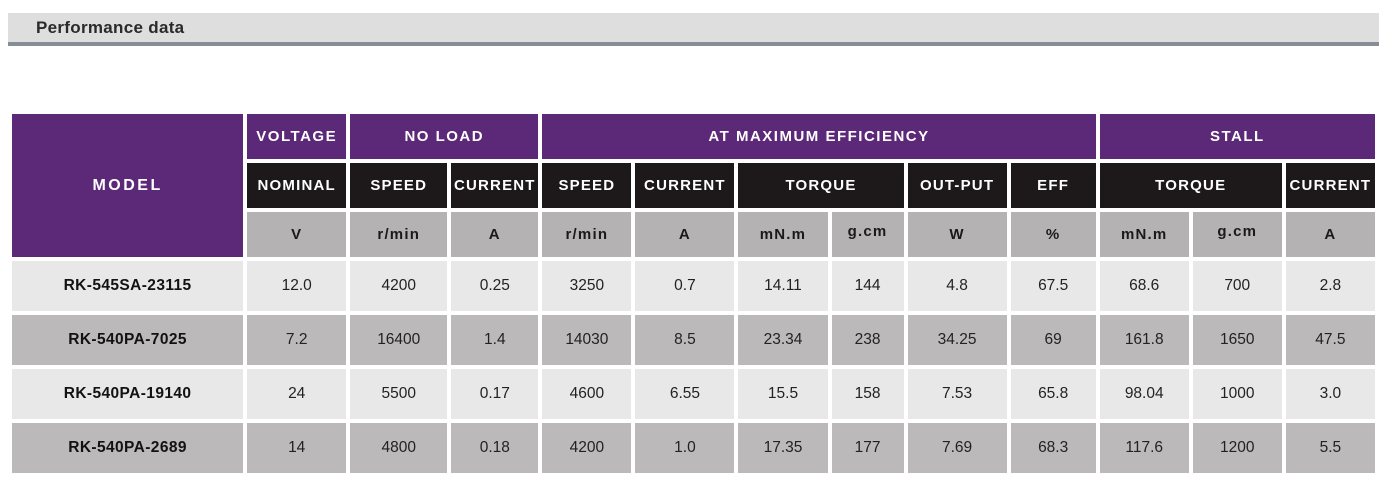  I want to click on subheader-nominal: NOMINAL, so click(297, 185).